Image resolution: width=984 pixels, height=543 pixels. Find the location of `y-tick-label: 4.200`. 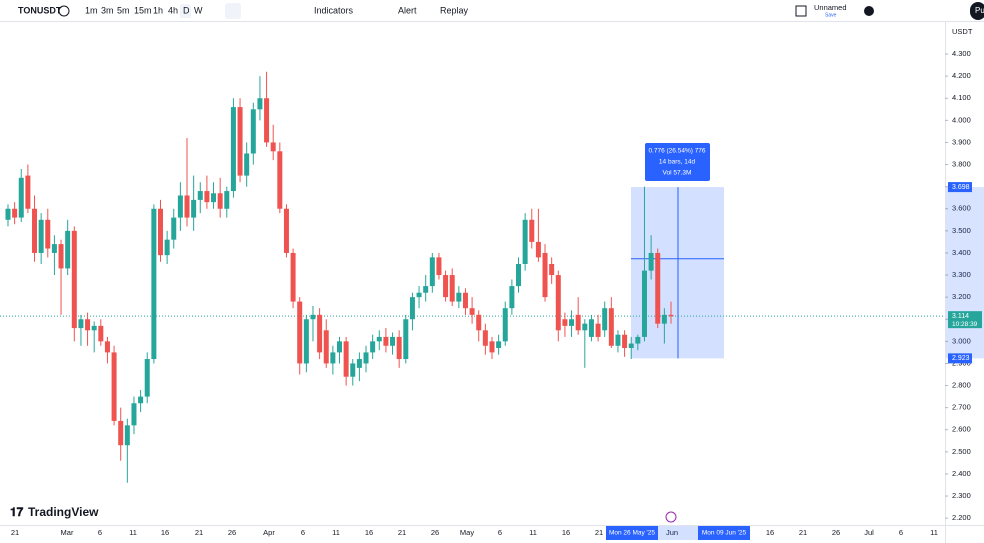

y-tick-label: 4.200 is located at coordinates (961, 75).